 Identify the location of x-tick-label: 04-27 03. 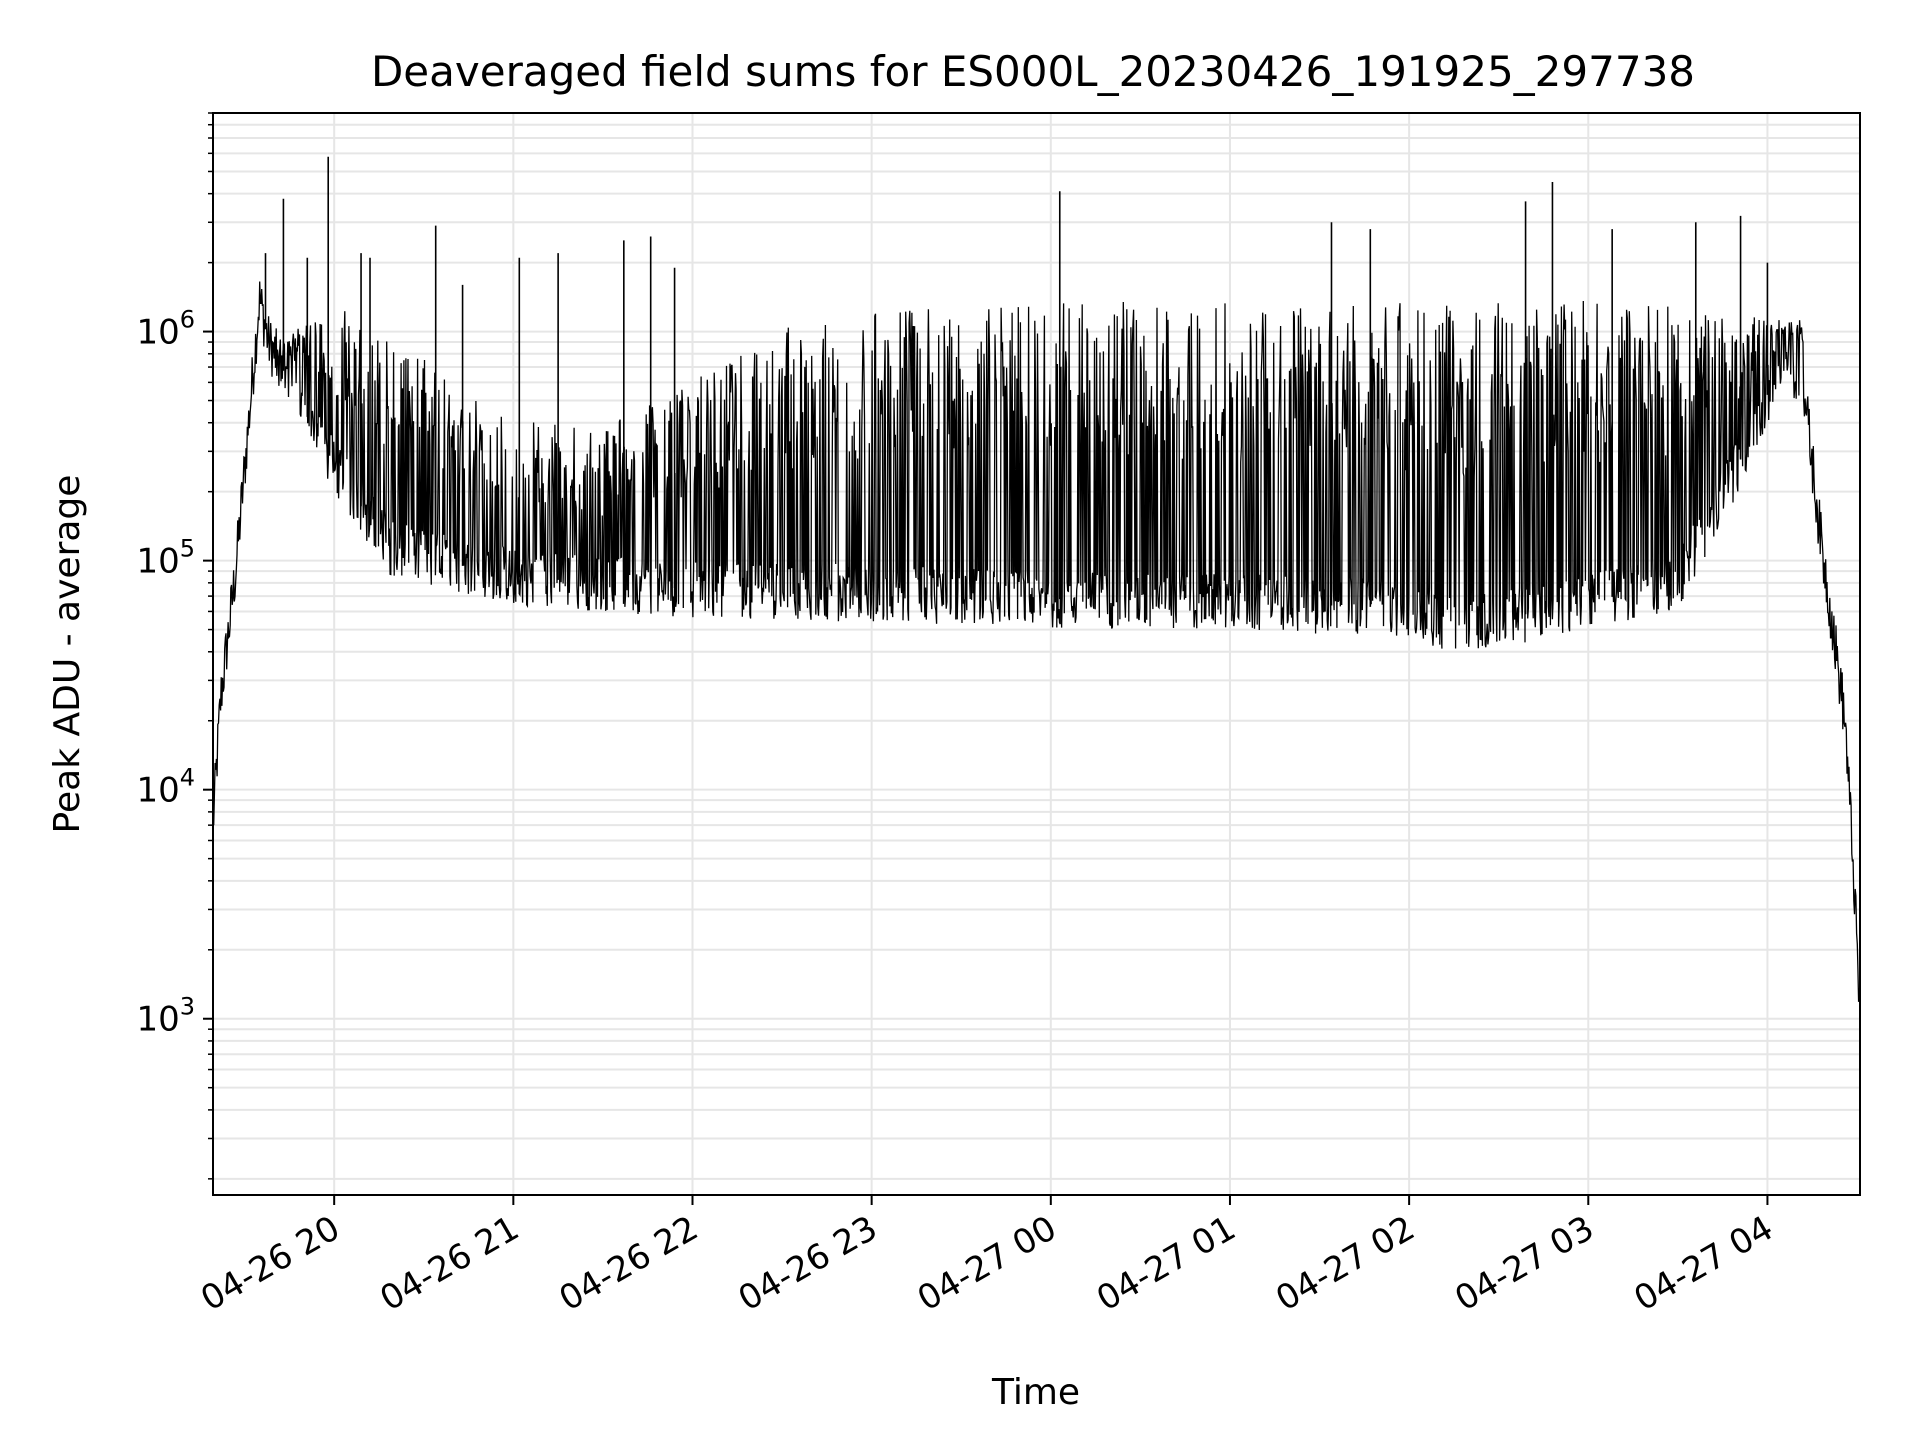
(1524, 1263).